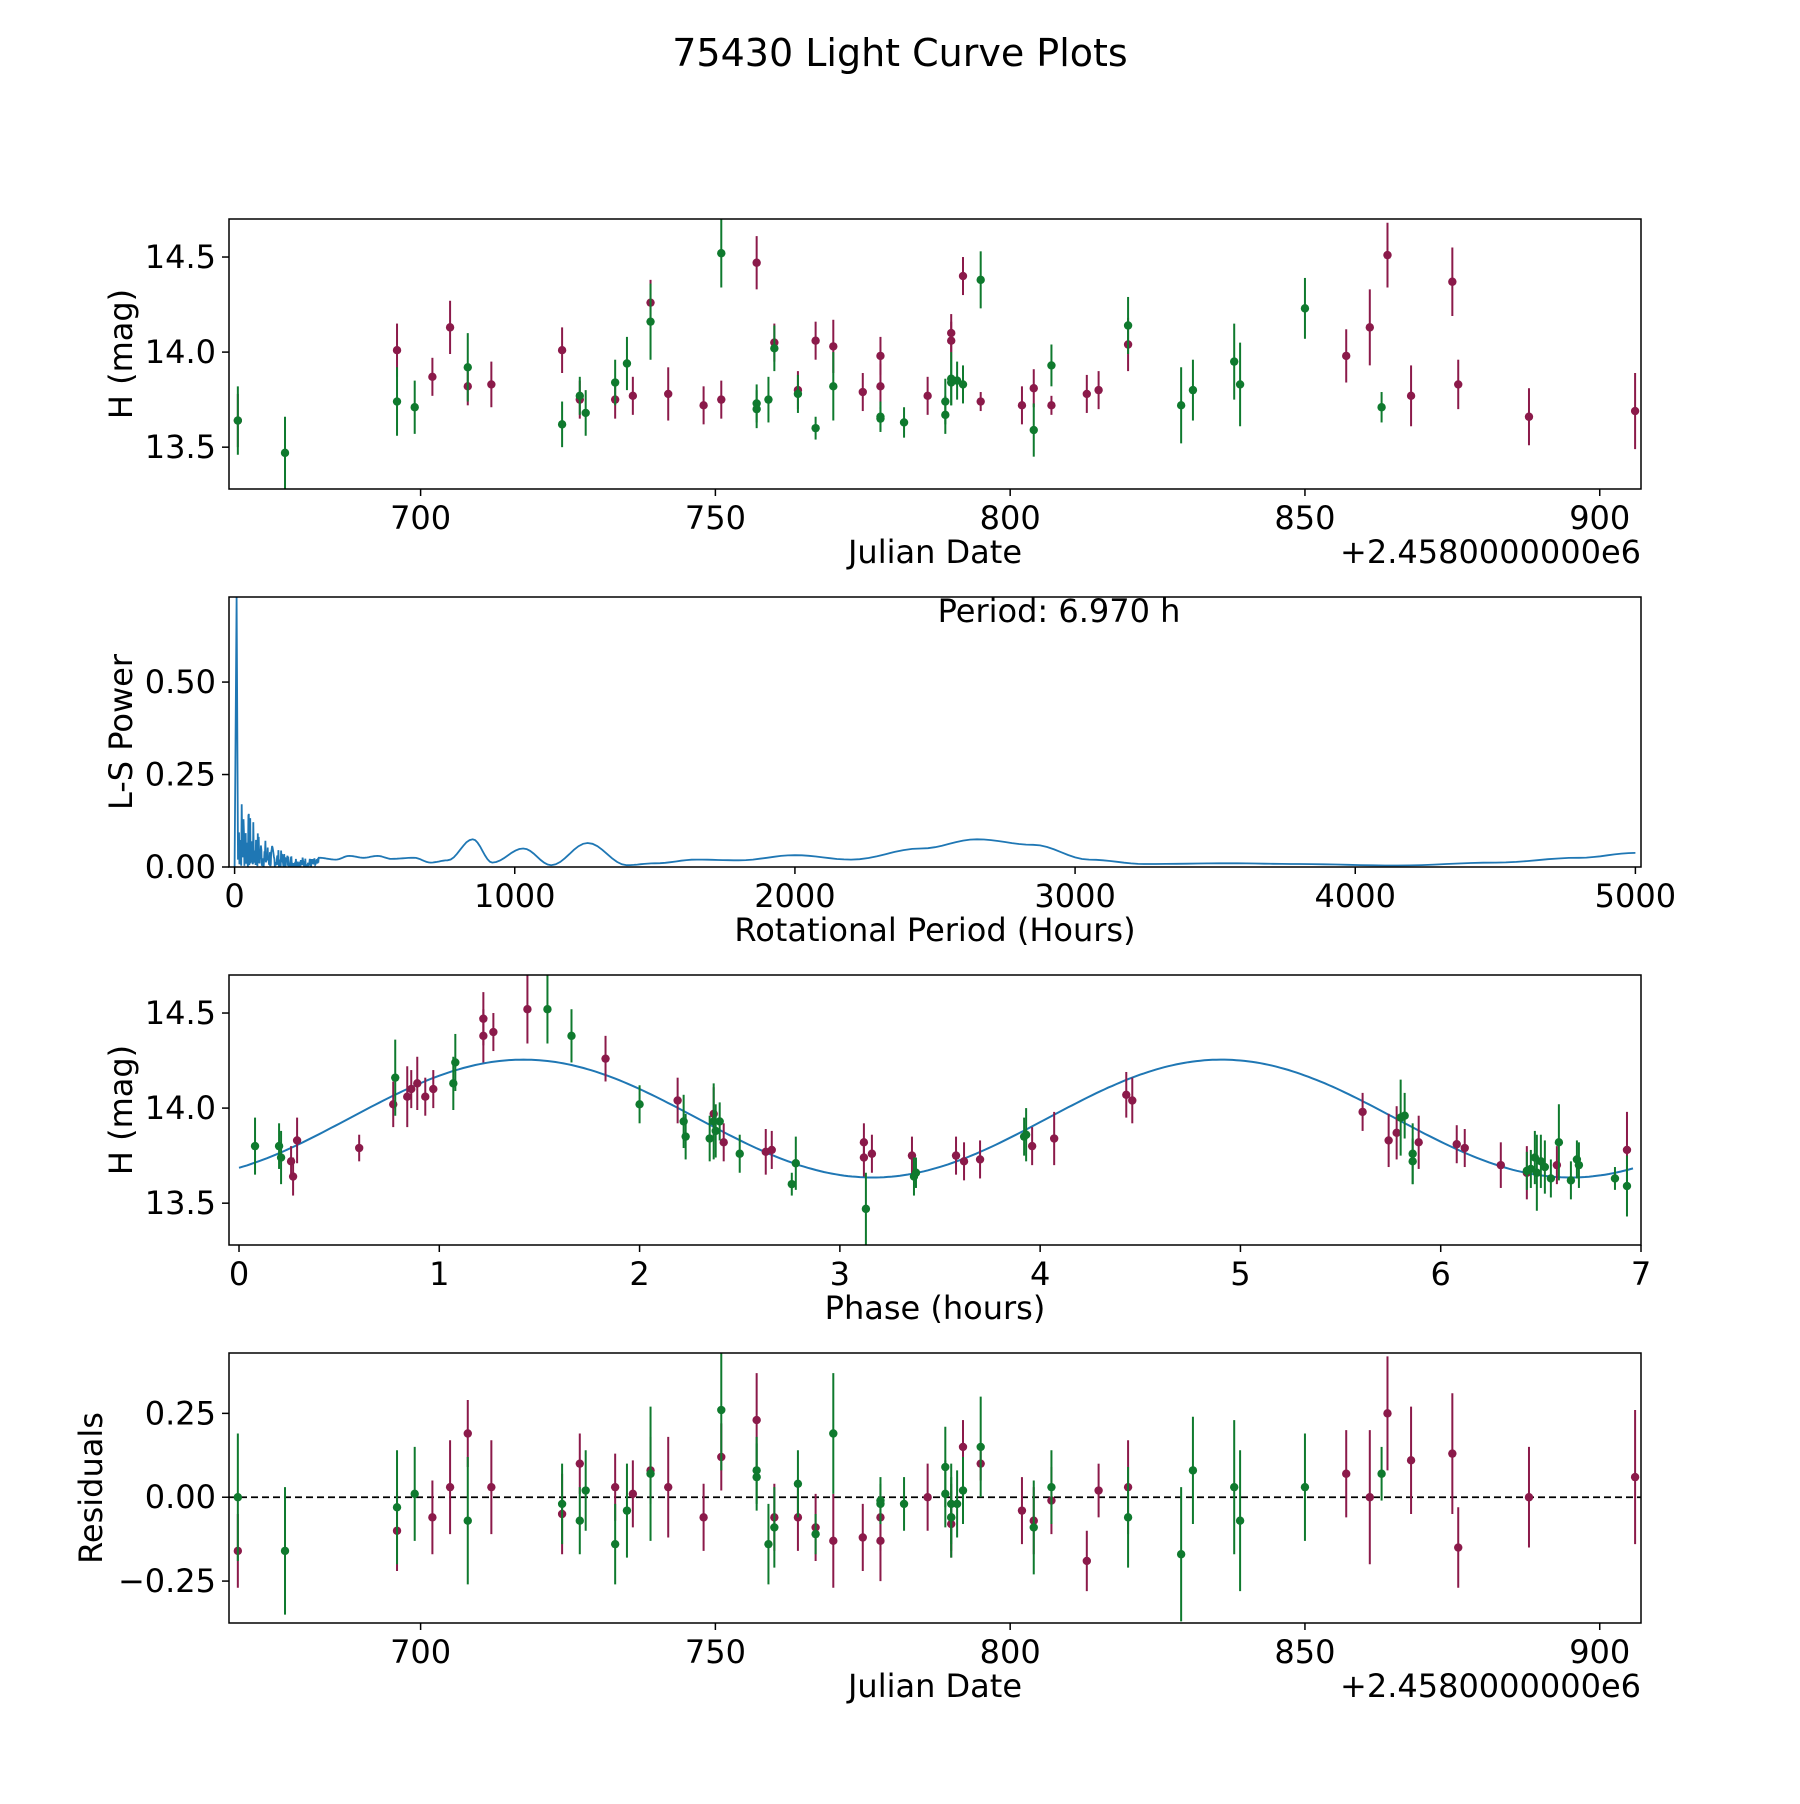 This screenshot has height=1804, width=1800. Describe the element at coordinates (239, 1274) in the screenshot. I see `phased-xtick-label: 0` at that location.